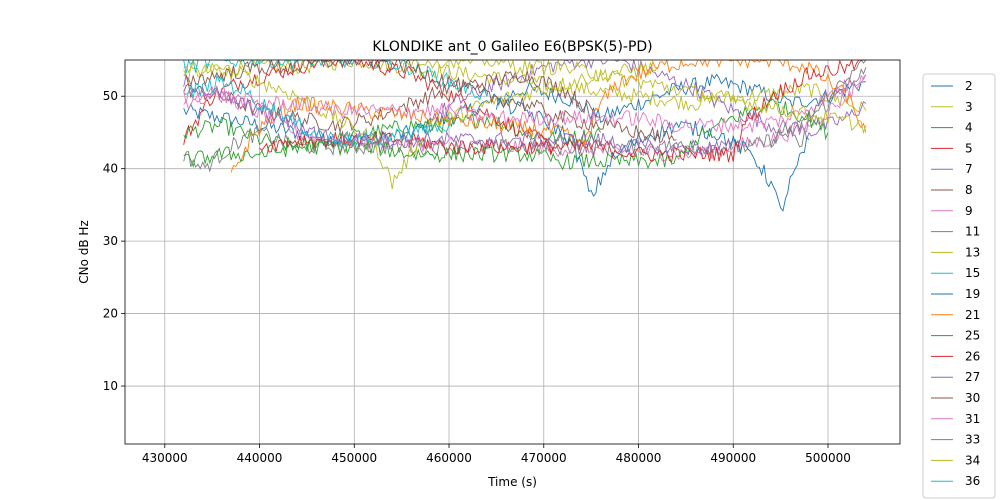 The width and height of the screenshot is (1000, 500). I want to click on legend-label-33: 33, so click(972, 440).